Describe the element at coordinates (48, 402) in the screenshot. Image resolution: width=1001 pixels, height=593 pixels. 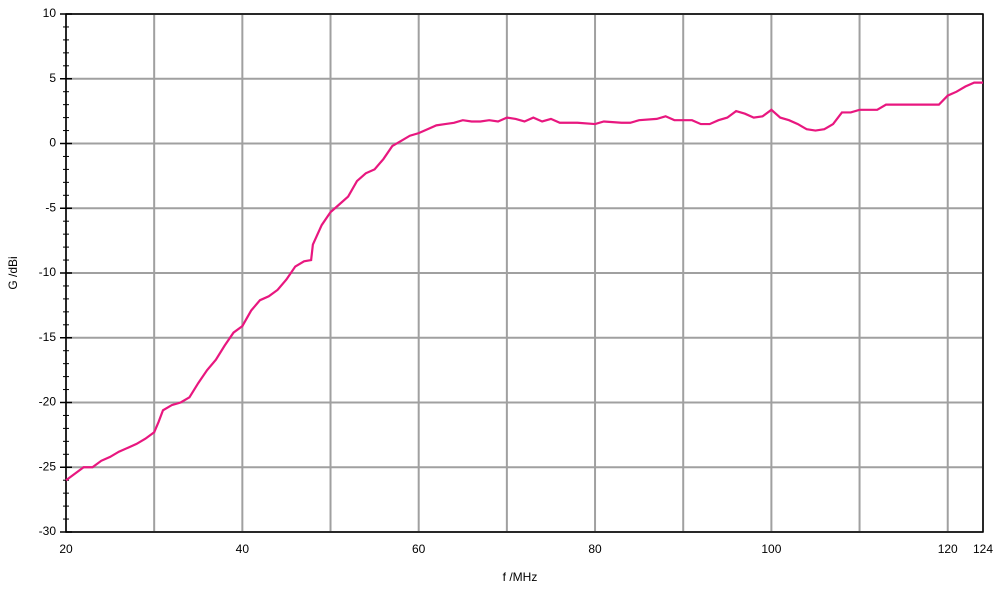
I see `y-tick-label: -20` at that location.